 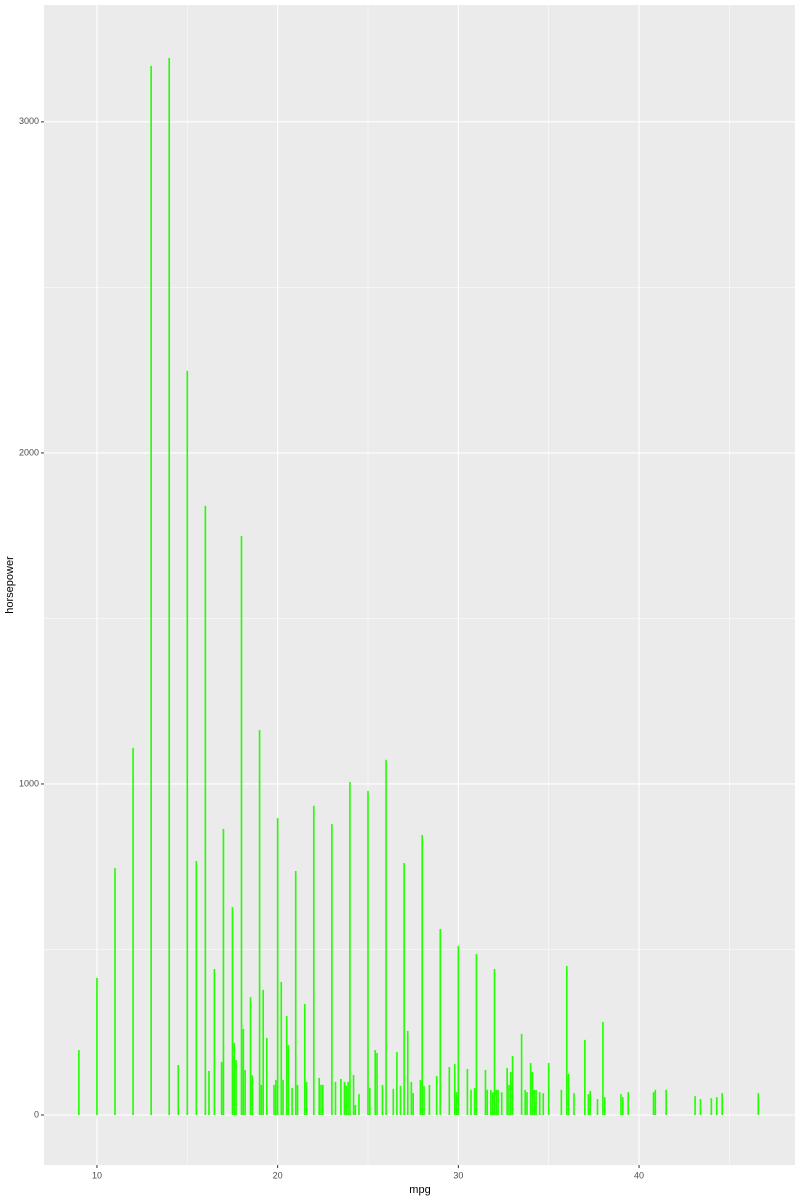 What do you see at coordinates (29, 452) in the screenshot?
I see `y-tick-label: 2000` at bounding box center [29, 452].